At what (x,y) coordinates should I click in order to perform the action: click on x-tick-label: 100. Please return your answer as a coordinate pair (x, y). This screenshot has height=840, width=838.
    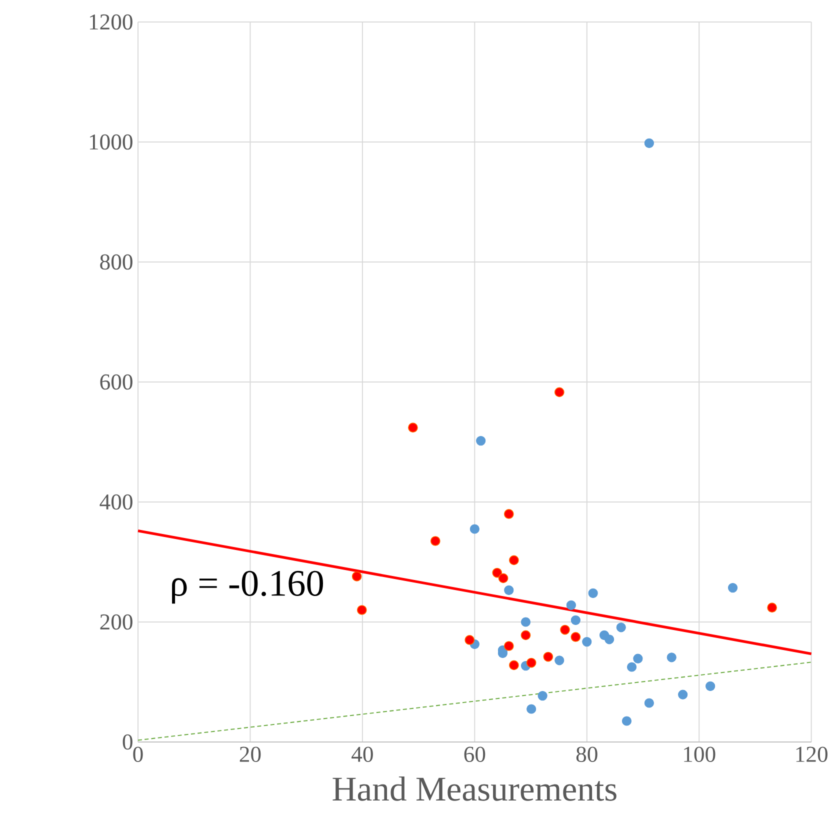
    Looking at the image, I should click on (700, 754).